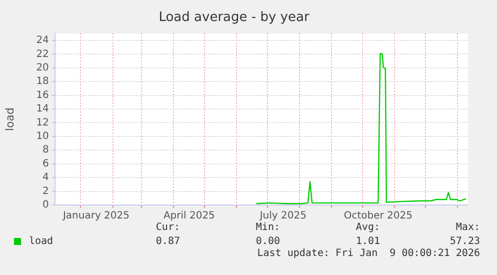  What do you see at coordinates (45, 191) in the screenshot?
I see `y-tick-label: 2` at bounding box center [45, 191].